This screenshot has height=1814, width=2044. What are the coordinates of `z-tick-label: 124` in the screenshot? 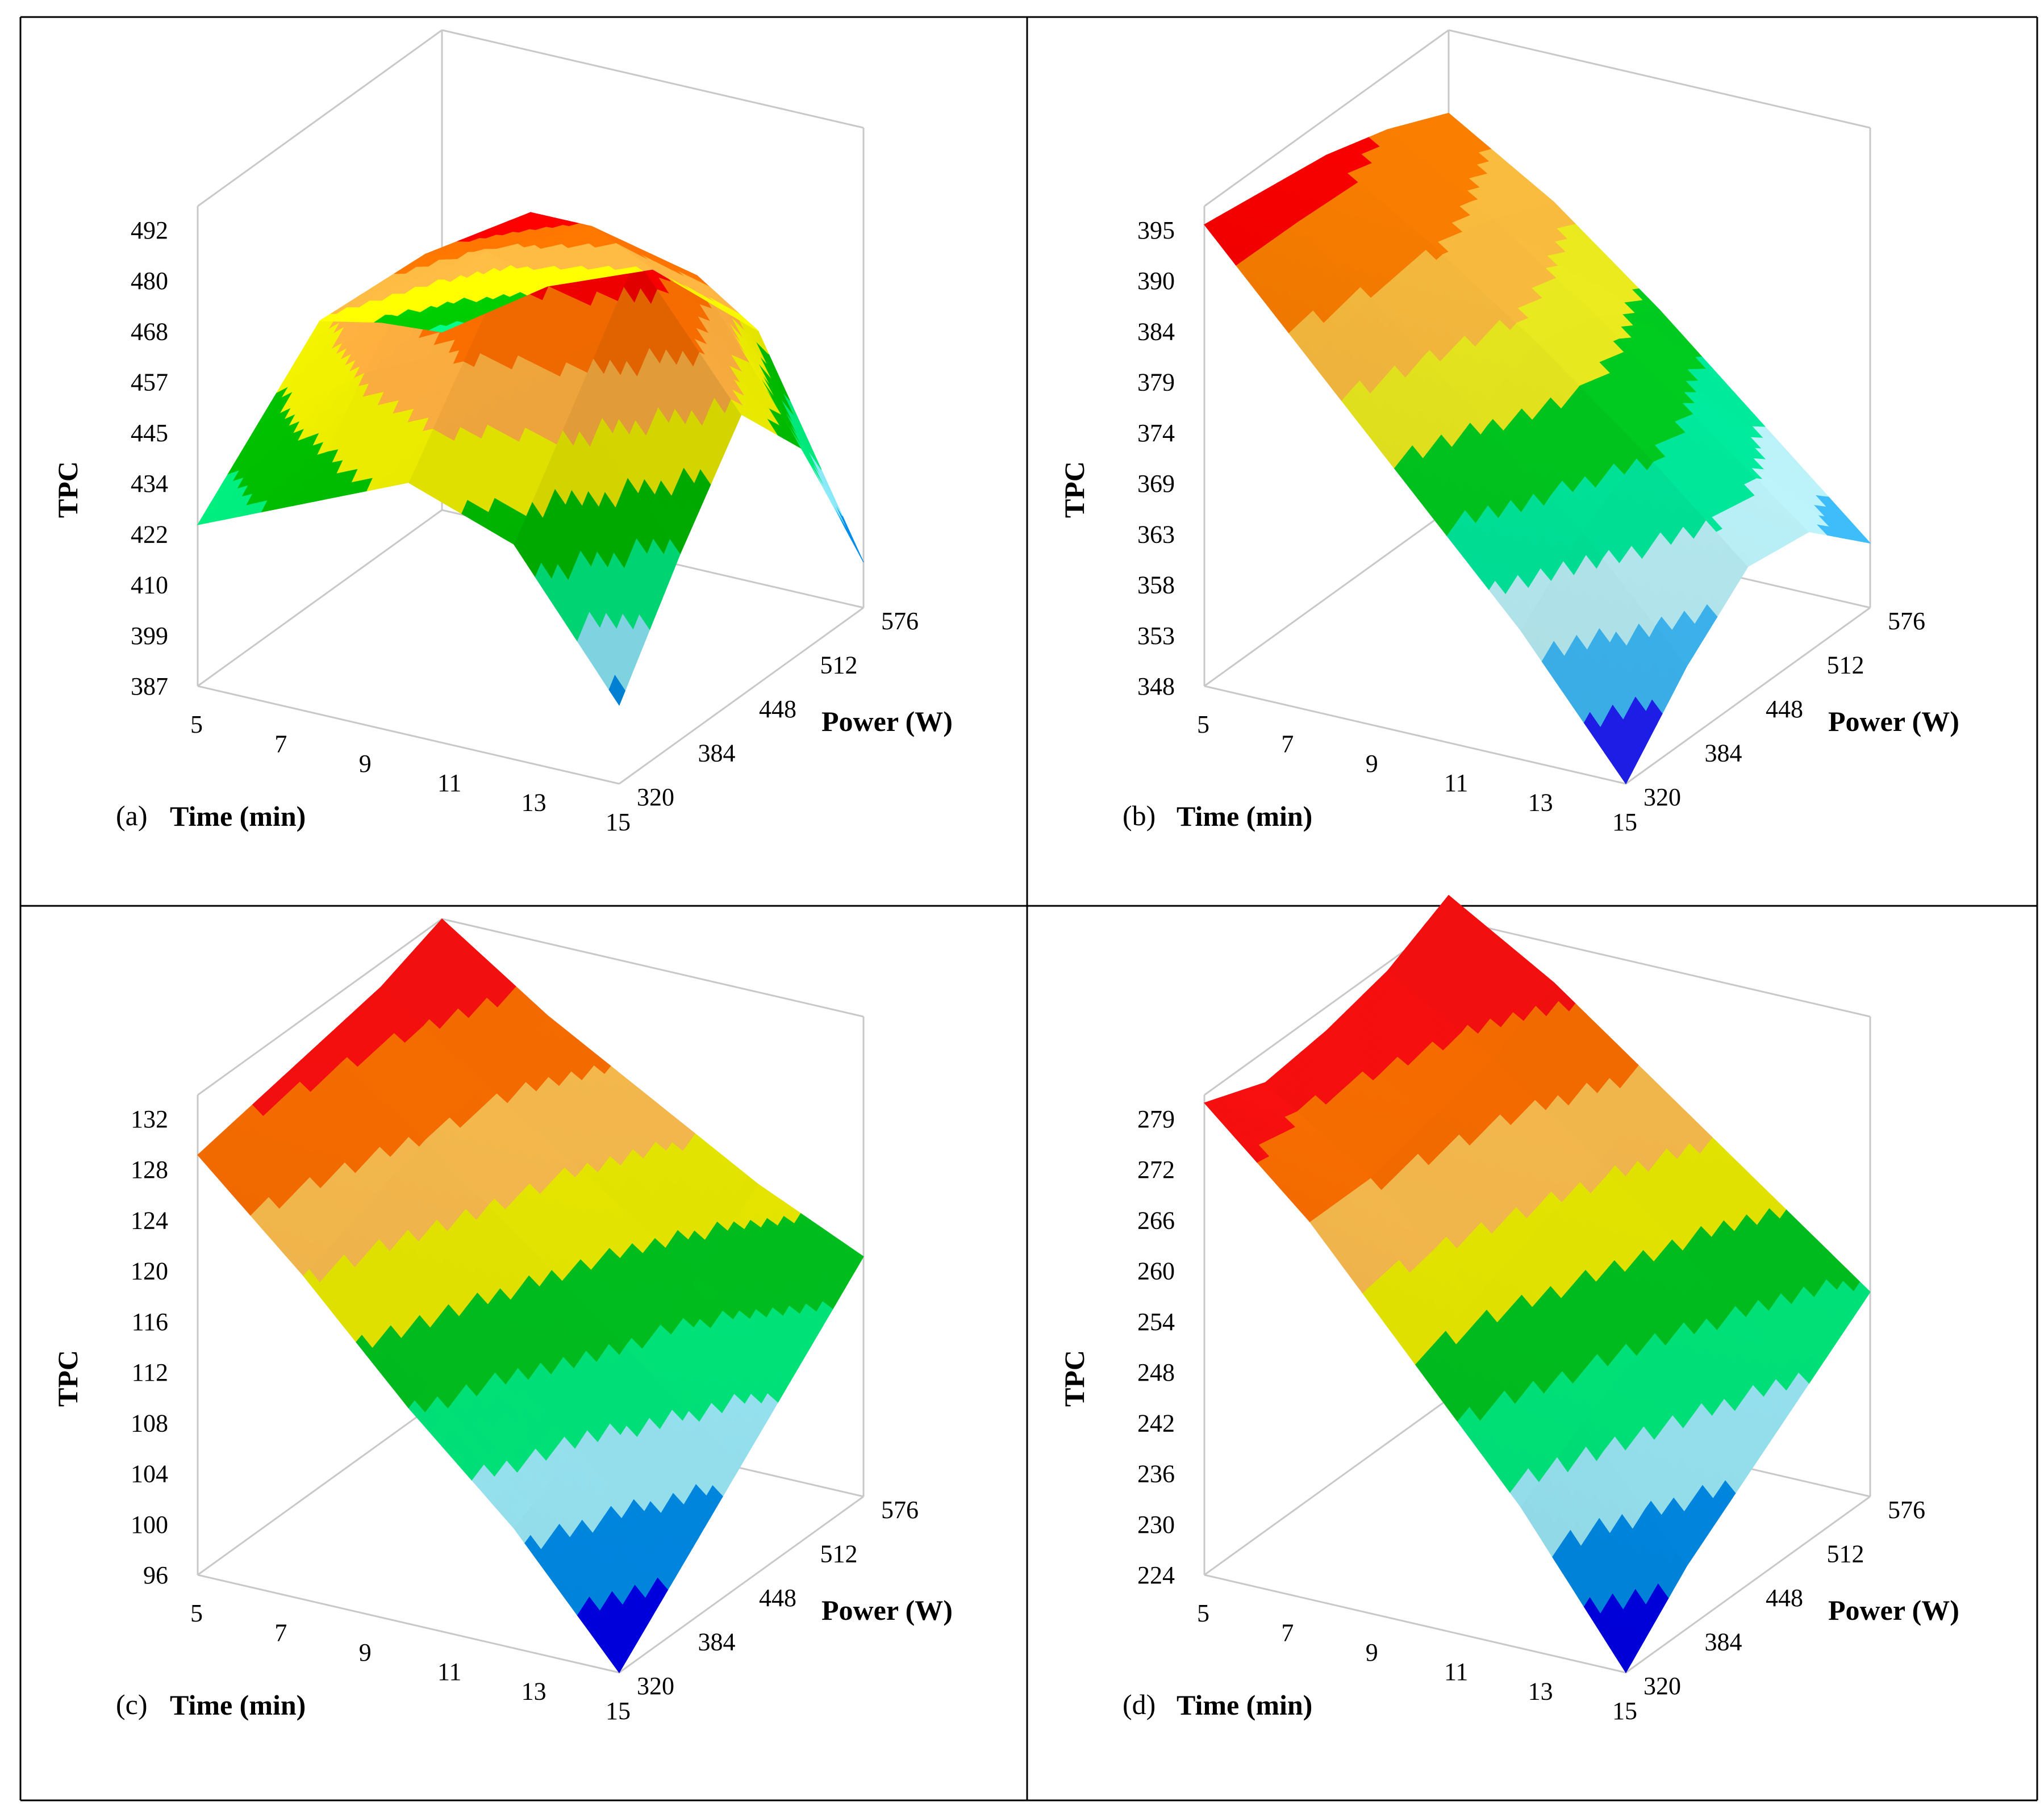 It's located at (149, 1220).